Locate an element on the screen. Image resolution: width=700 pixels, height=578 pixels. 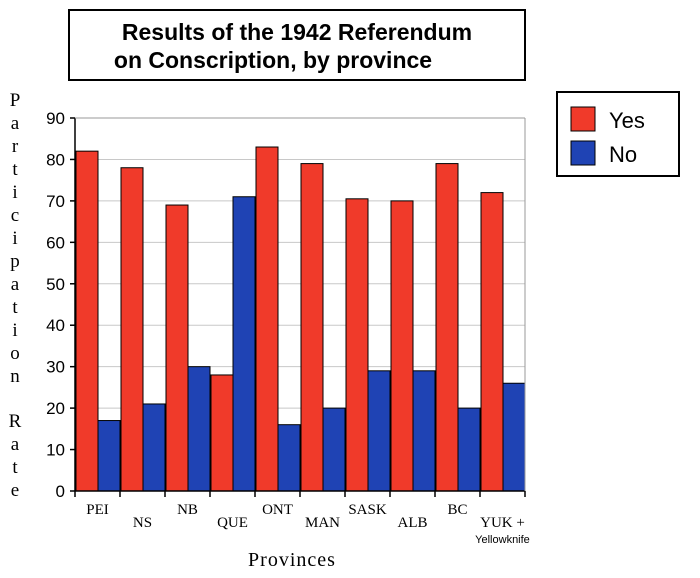
y-tick-label: 70 is located at coordinates (55, 201).